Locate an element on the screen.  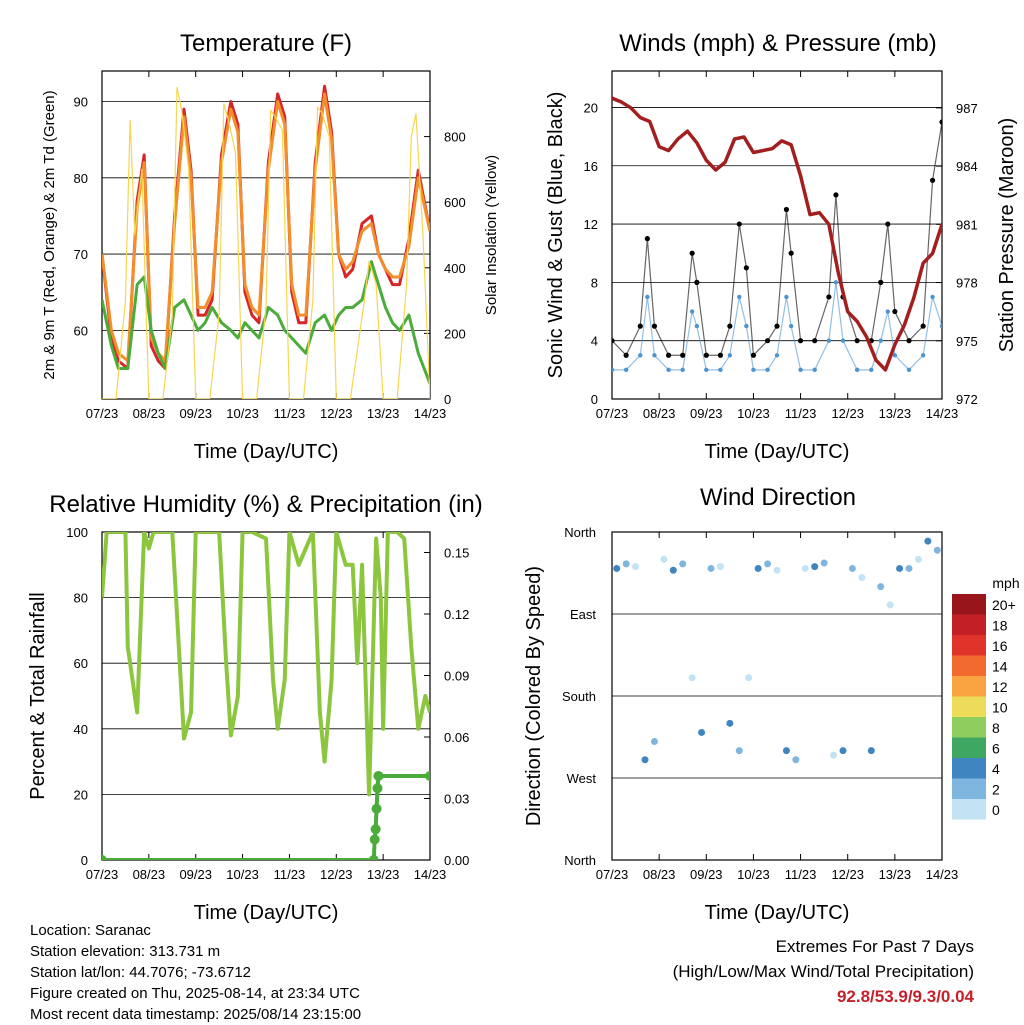
chart-title: Wind Direction is located at coordinates (778, 497).